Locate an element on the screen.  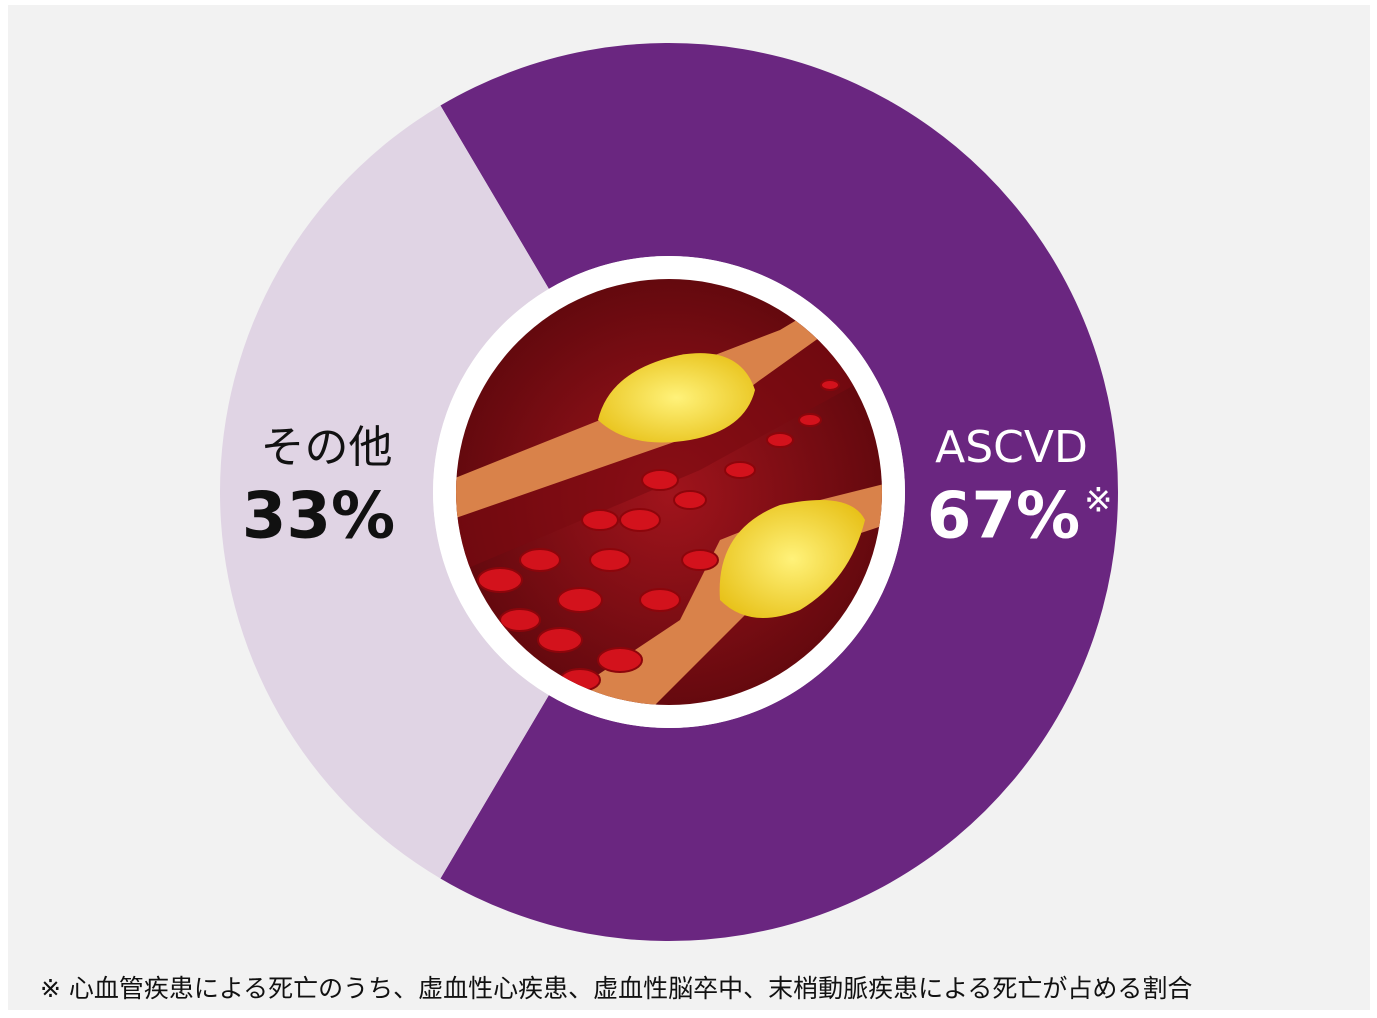
value-label: 33% is located at coordinates (318, 517).